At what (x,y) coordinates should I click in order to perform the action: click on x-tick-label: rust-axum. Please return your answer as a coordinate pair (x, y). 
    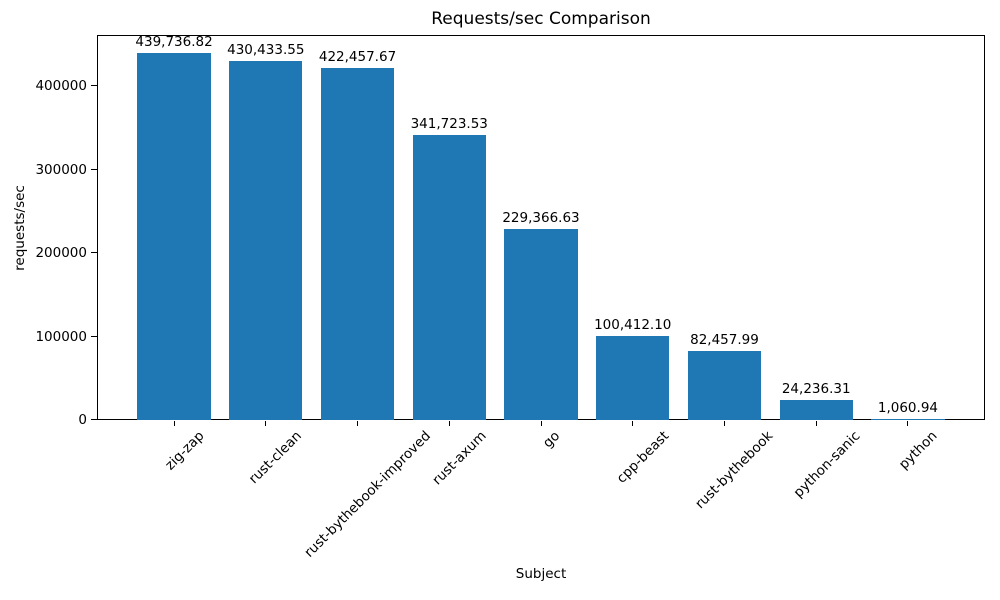
    Looking at the image, I should click on (459, 458).